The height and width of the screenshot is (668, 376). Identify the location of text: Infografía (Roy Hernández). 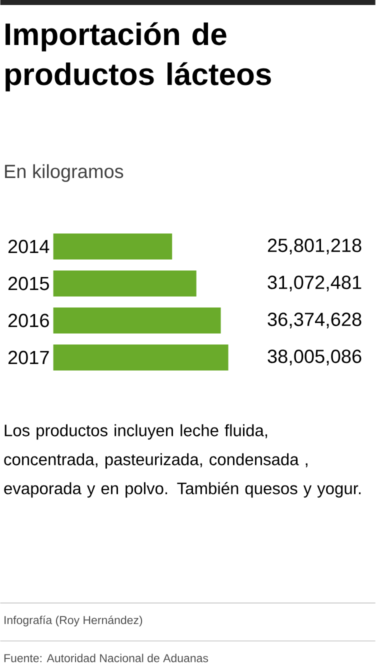
(73, 621).